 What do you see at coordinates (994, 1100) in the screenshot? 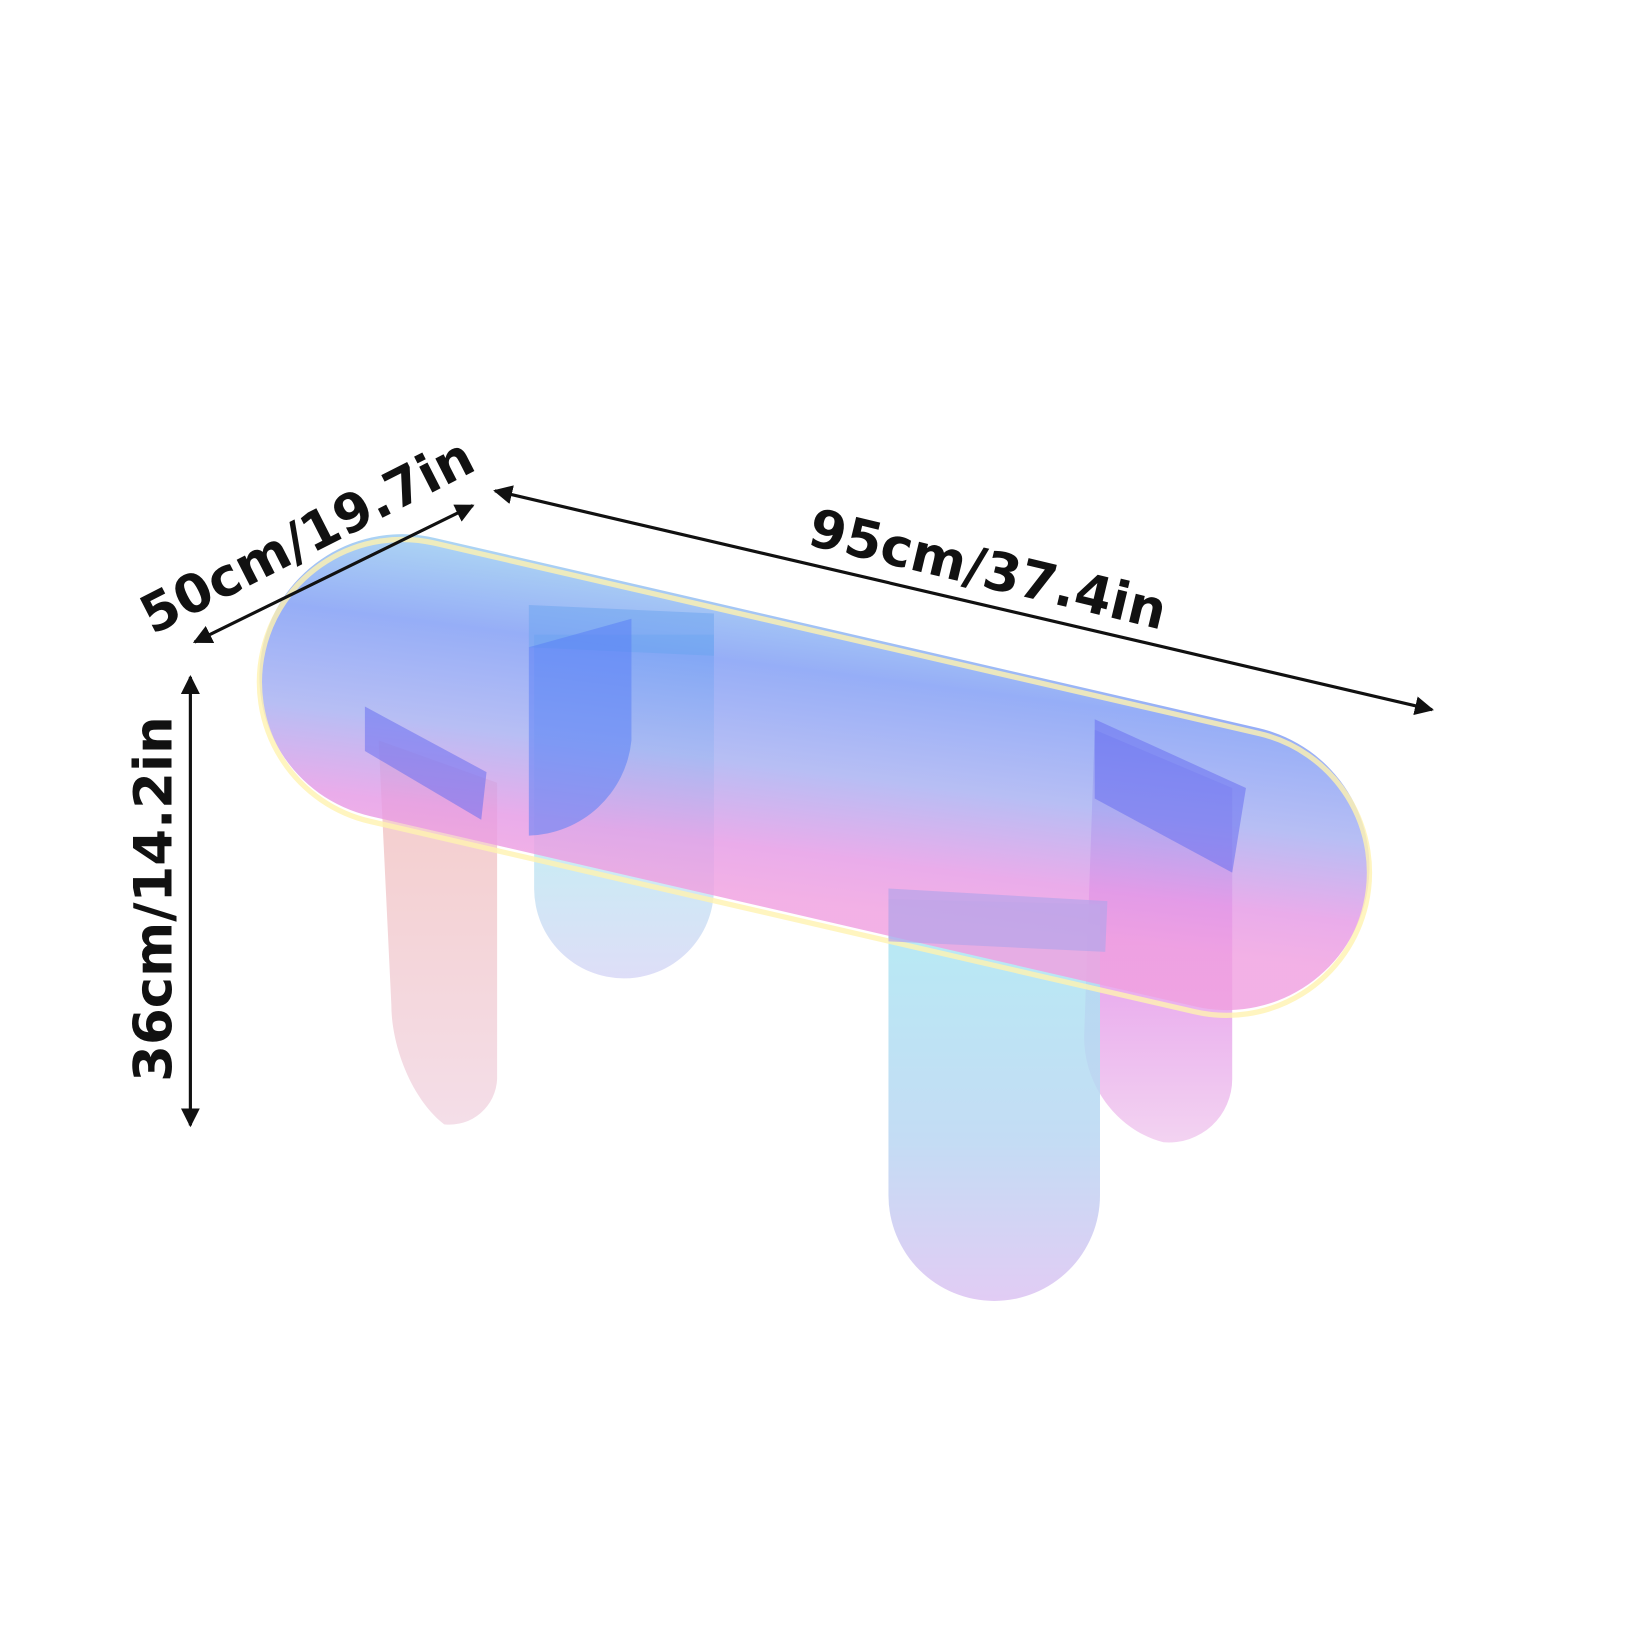
I see `leg-front-right` at bounding box center [994, 1100].